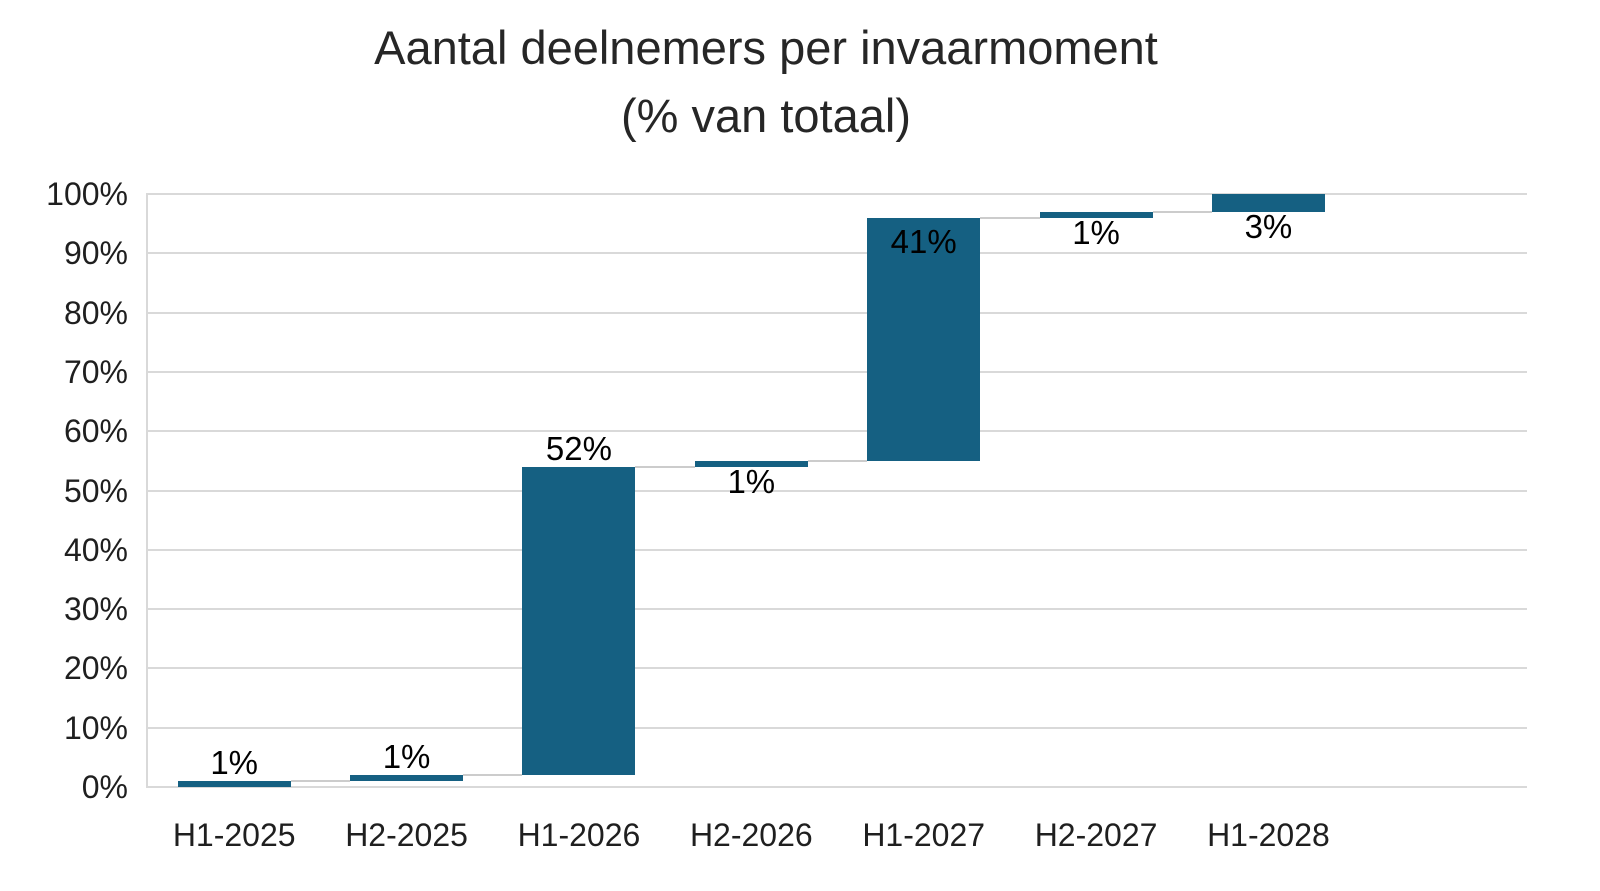  What do you see at coordinates (407, 778) in the screenshot?
I see `bar-H2-2025` at bounding box center [407, 778].